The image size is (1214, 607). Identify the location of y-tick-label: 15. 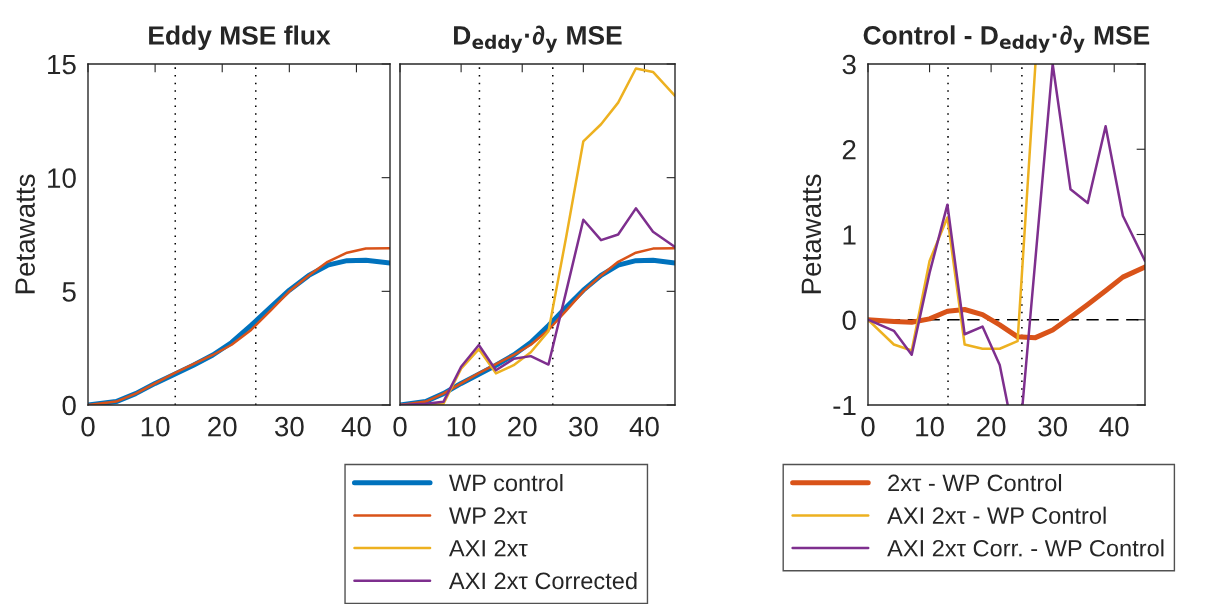
(62, 64).